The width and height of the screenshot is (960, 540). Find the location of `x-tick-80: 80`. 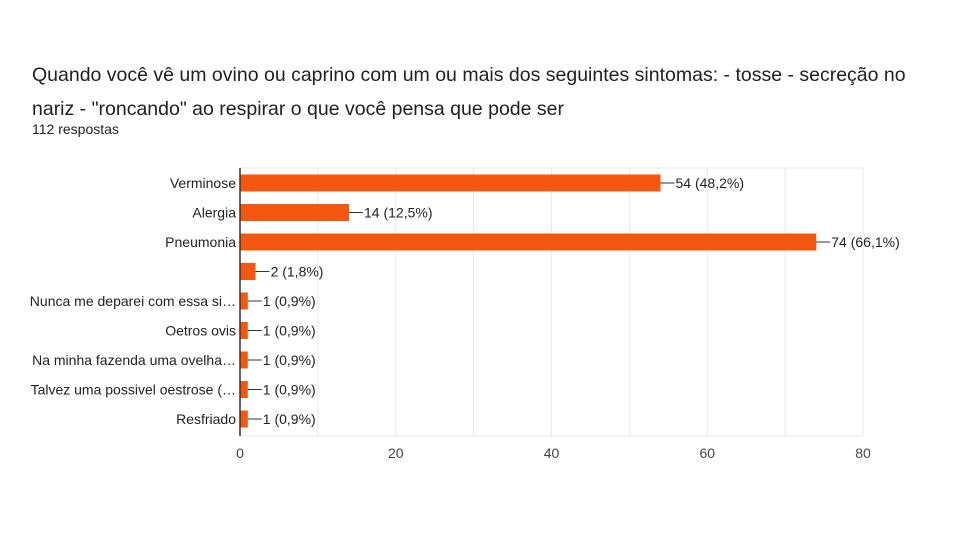

x-tick-80: 80 is located at coordinates (863, 453).